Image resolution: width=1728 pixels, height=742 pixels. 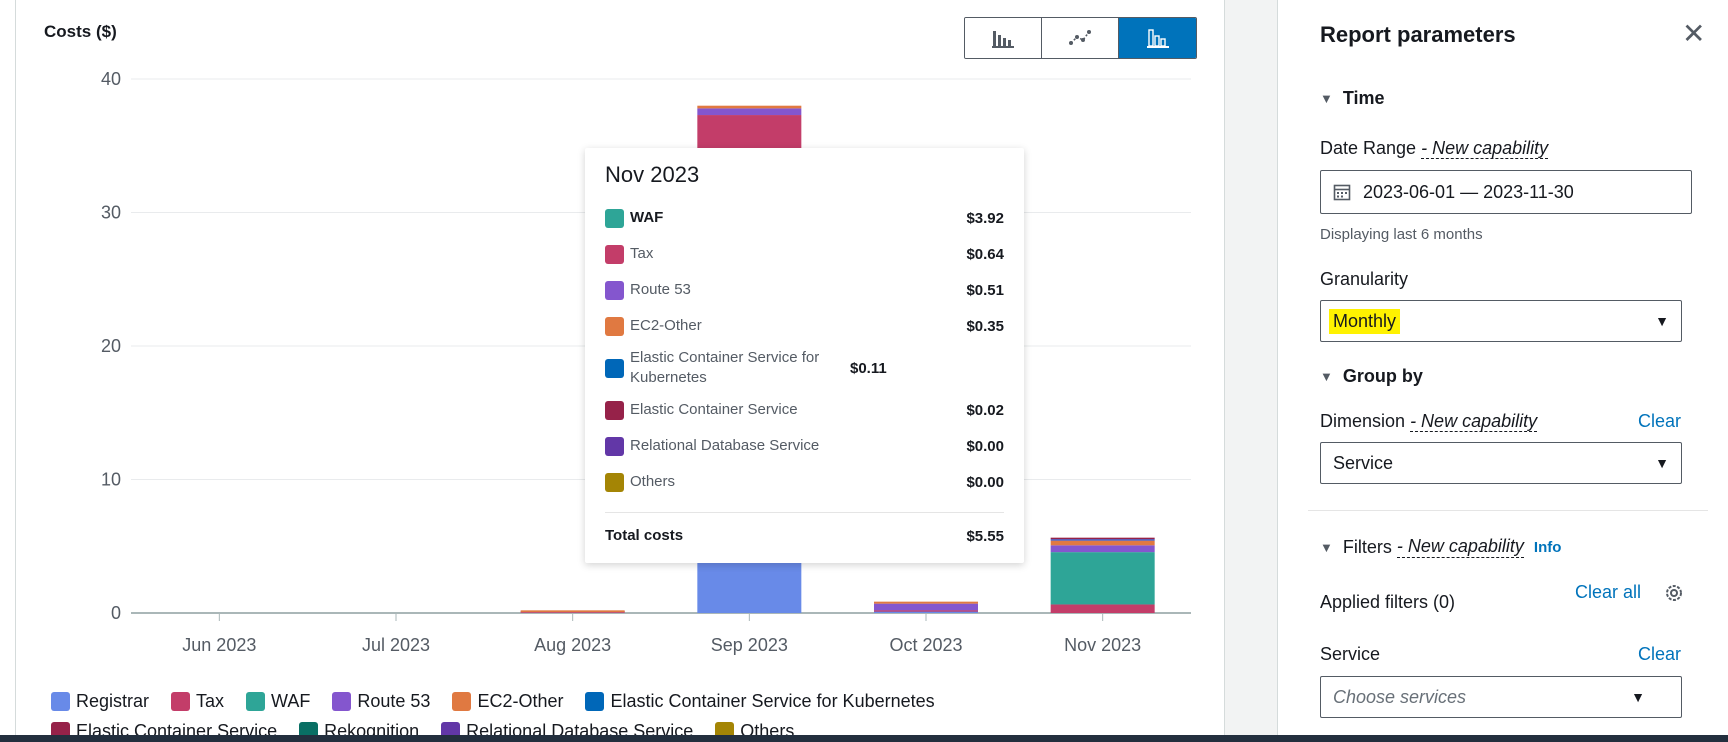 What do you see at coordinates (100, 701) in the screenshot?
I see `legend-item: Registrar` at bounding box center [100, 701].